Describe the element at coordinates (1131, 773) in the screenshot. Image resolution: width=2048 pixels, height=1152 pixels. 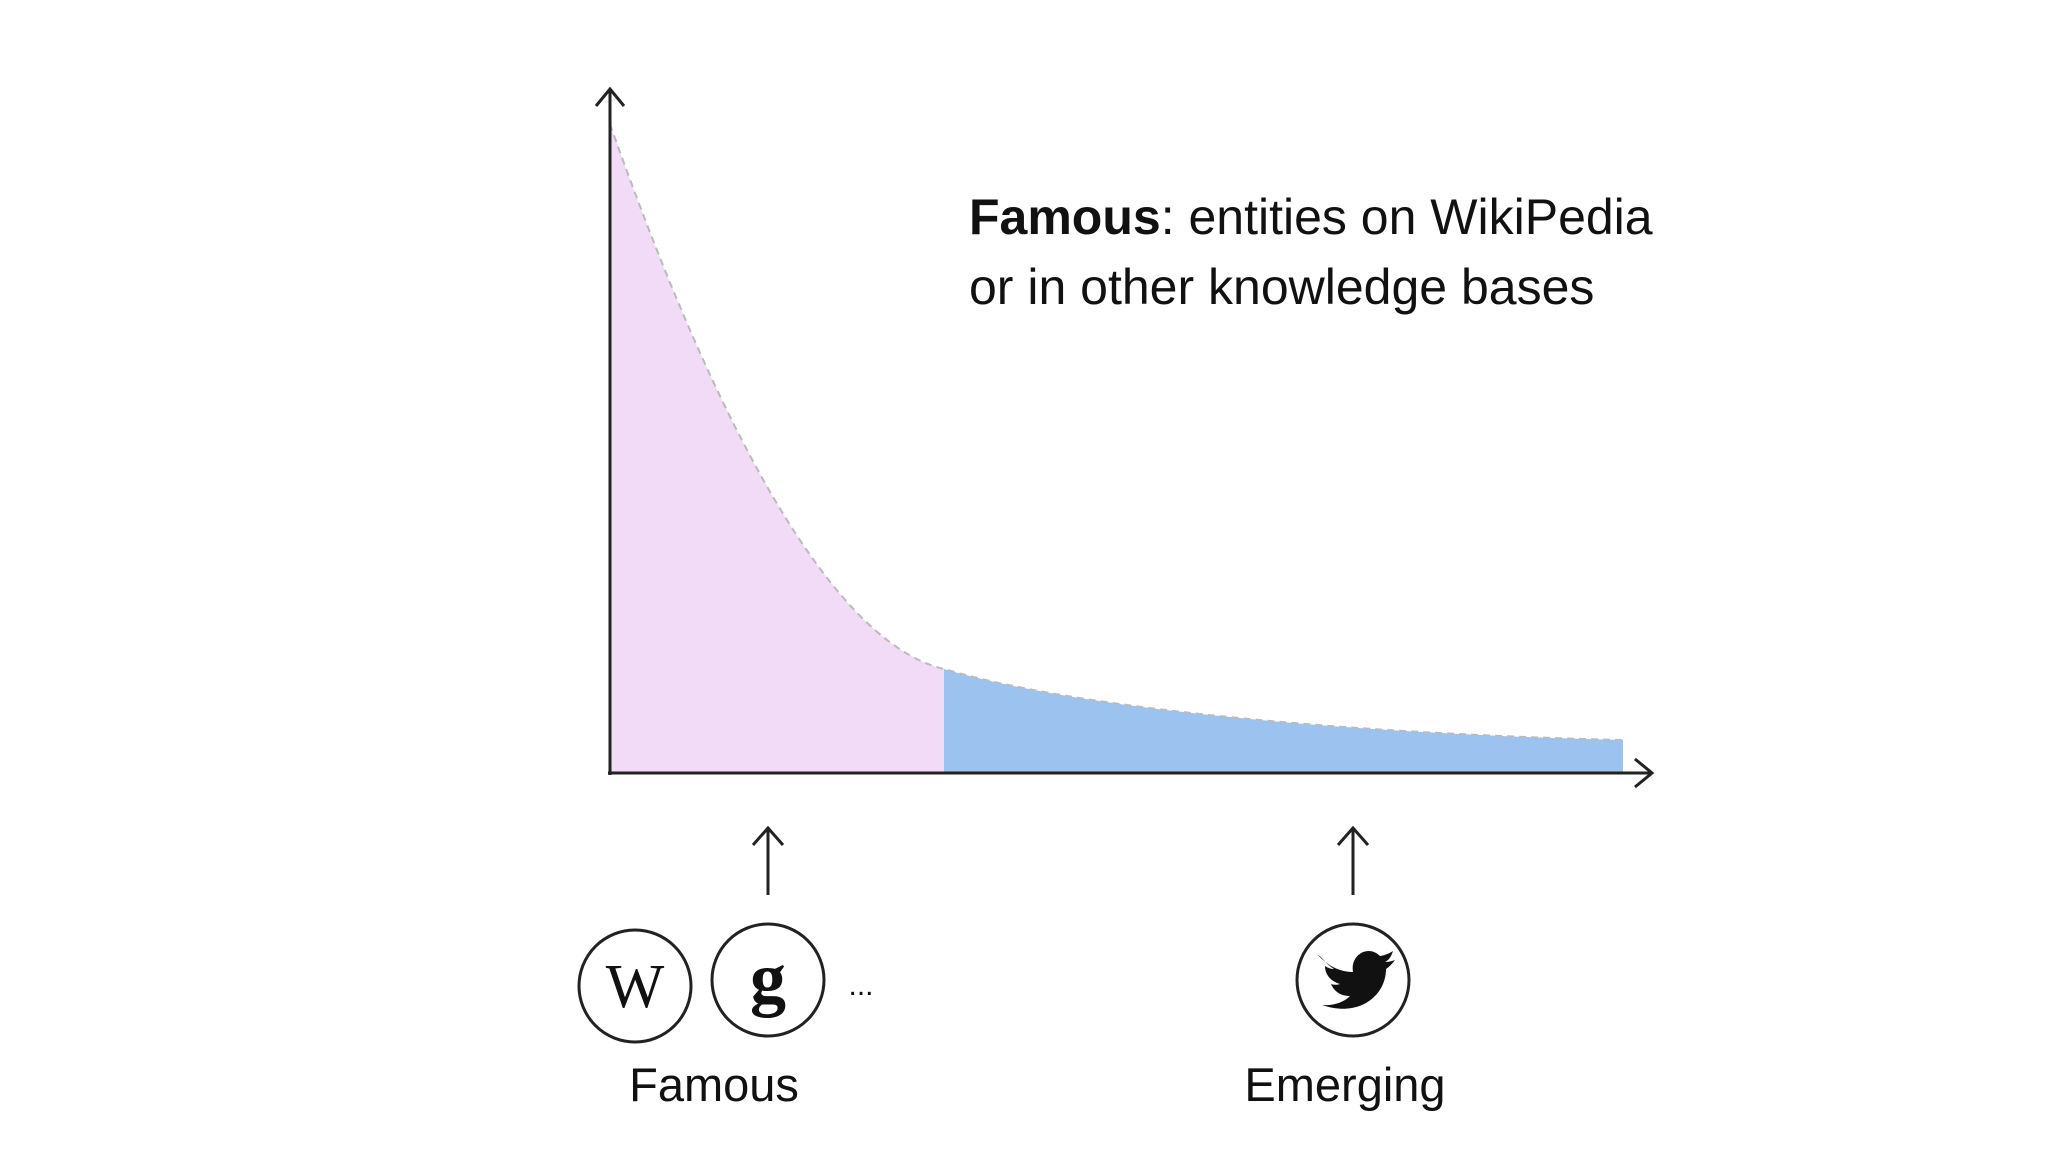
I see `x-axis` at that location.